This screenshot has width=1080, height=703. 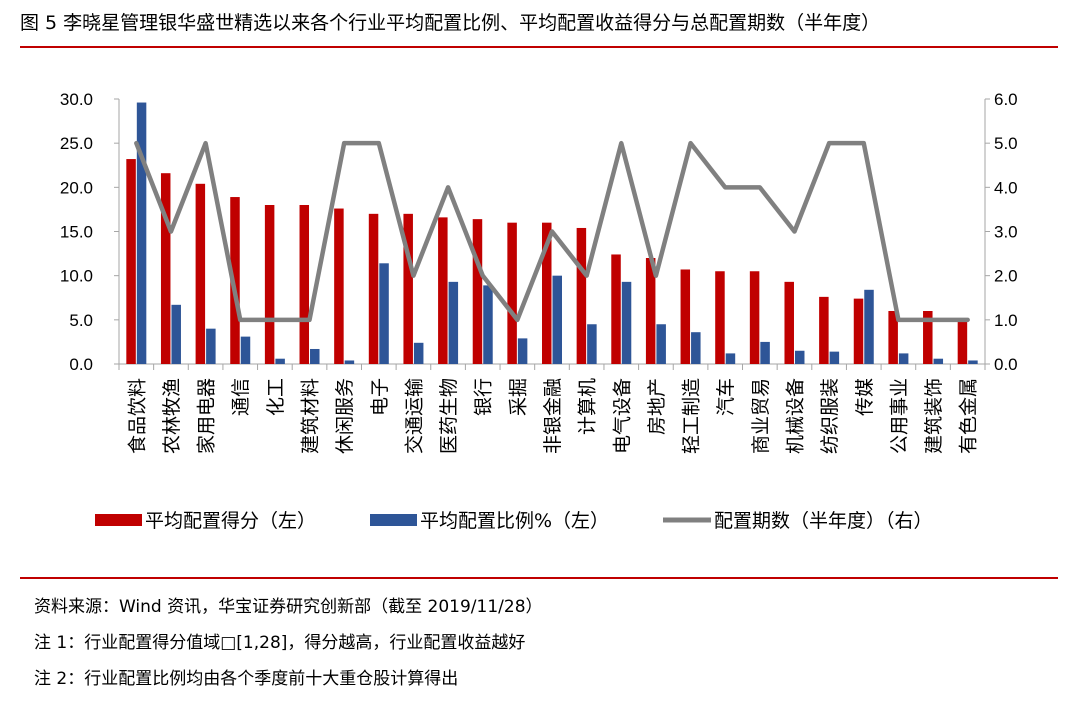 I want to click on x-tick-label: 传媒, so click(x=865, y=397).